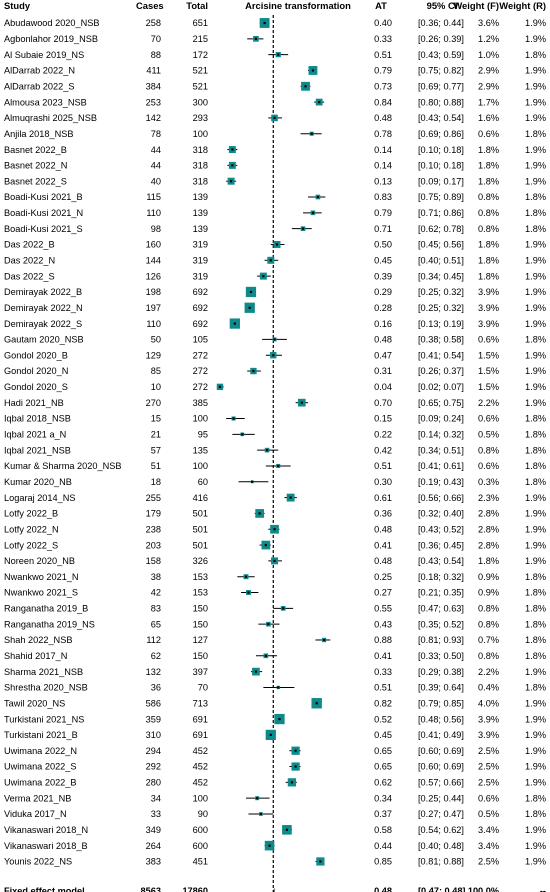 The width and height of the screenshot is (550, 892). Describe the element at coordinates (51, 39) in the screenshot. I see `study-label: Agbonlahor 2019_NSB` at that location.